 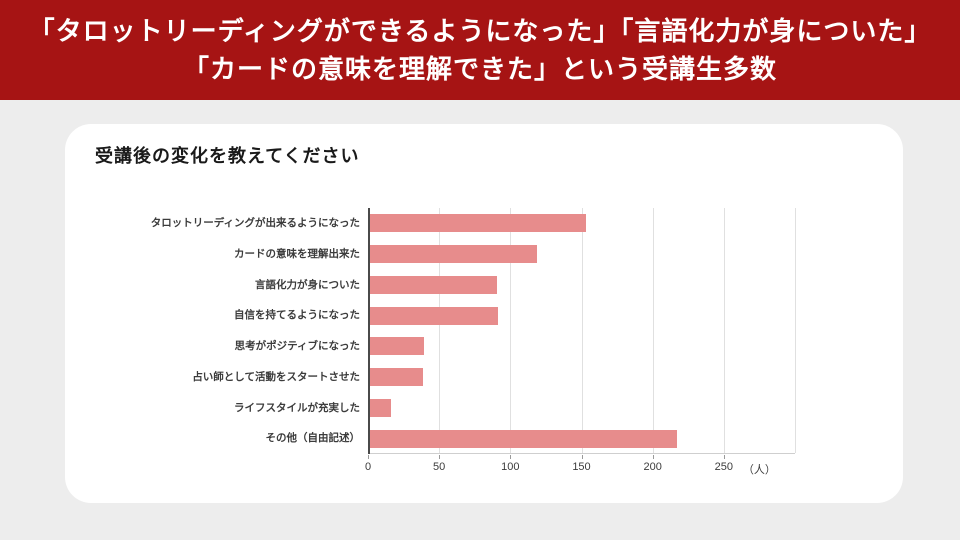 What do you see at coordinates (652, 467) in the screenshot?
I see `x-tick-label: 200` at bounding box center [652, 467].